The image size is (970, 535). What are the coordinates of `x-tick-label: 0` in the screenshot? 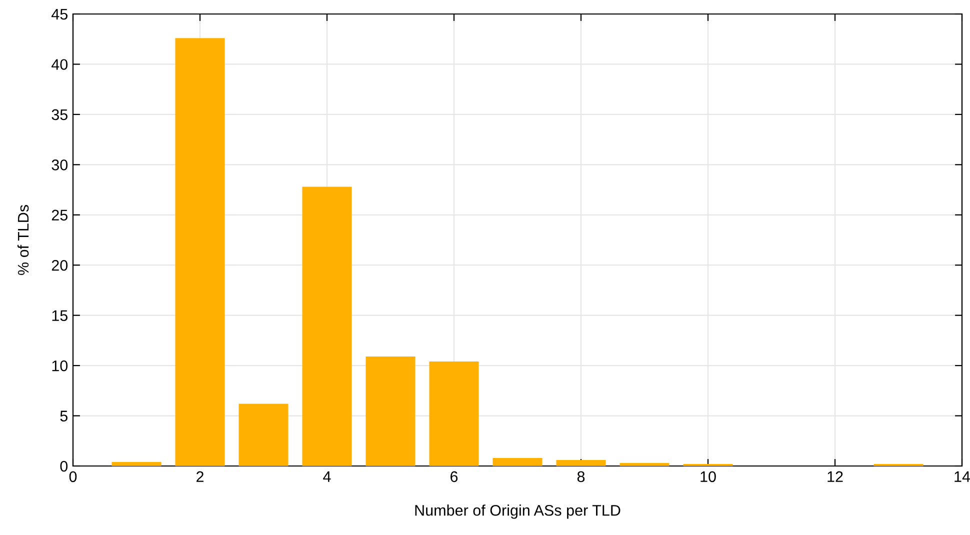 It's located at (73, 476).